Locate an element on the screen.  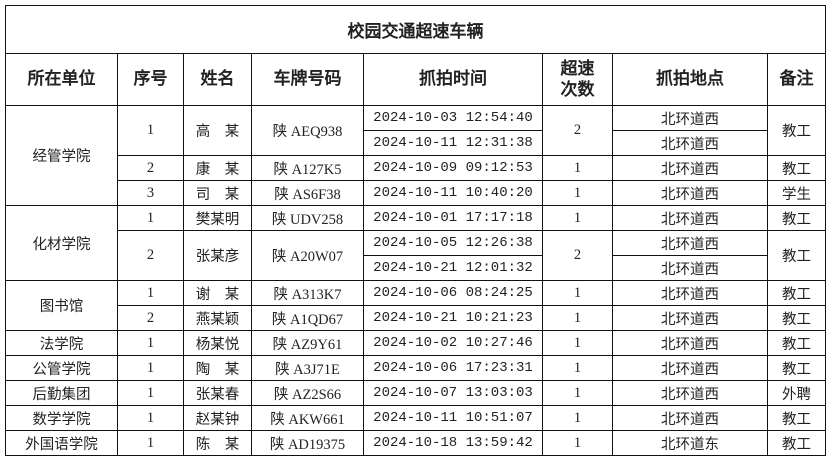
capture-time-cell: 2024-10-11 10:40:20 is located at coordinates (453, 193).